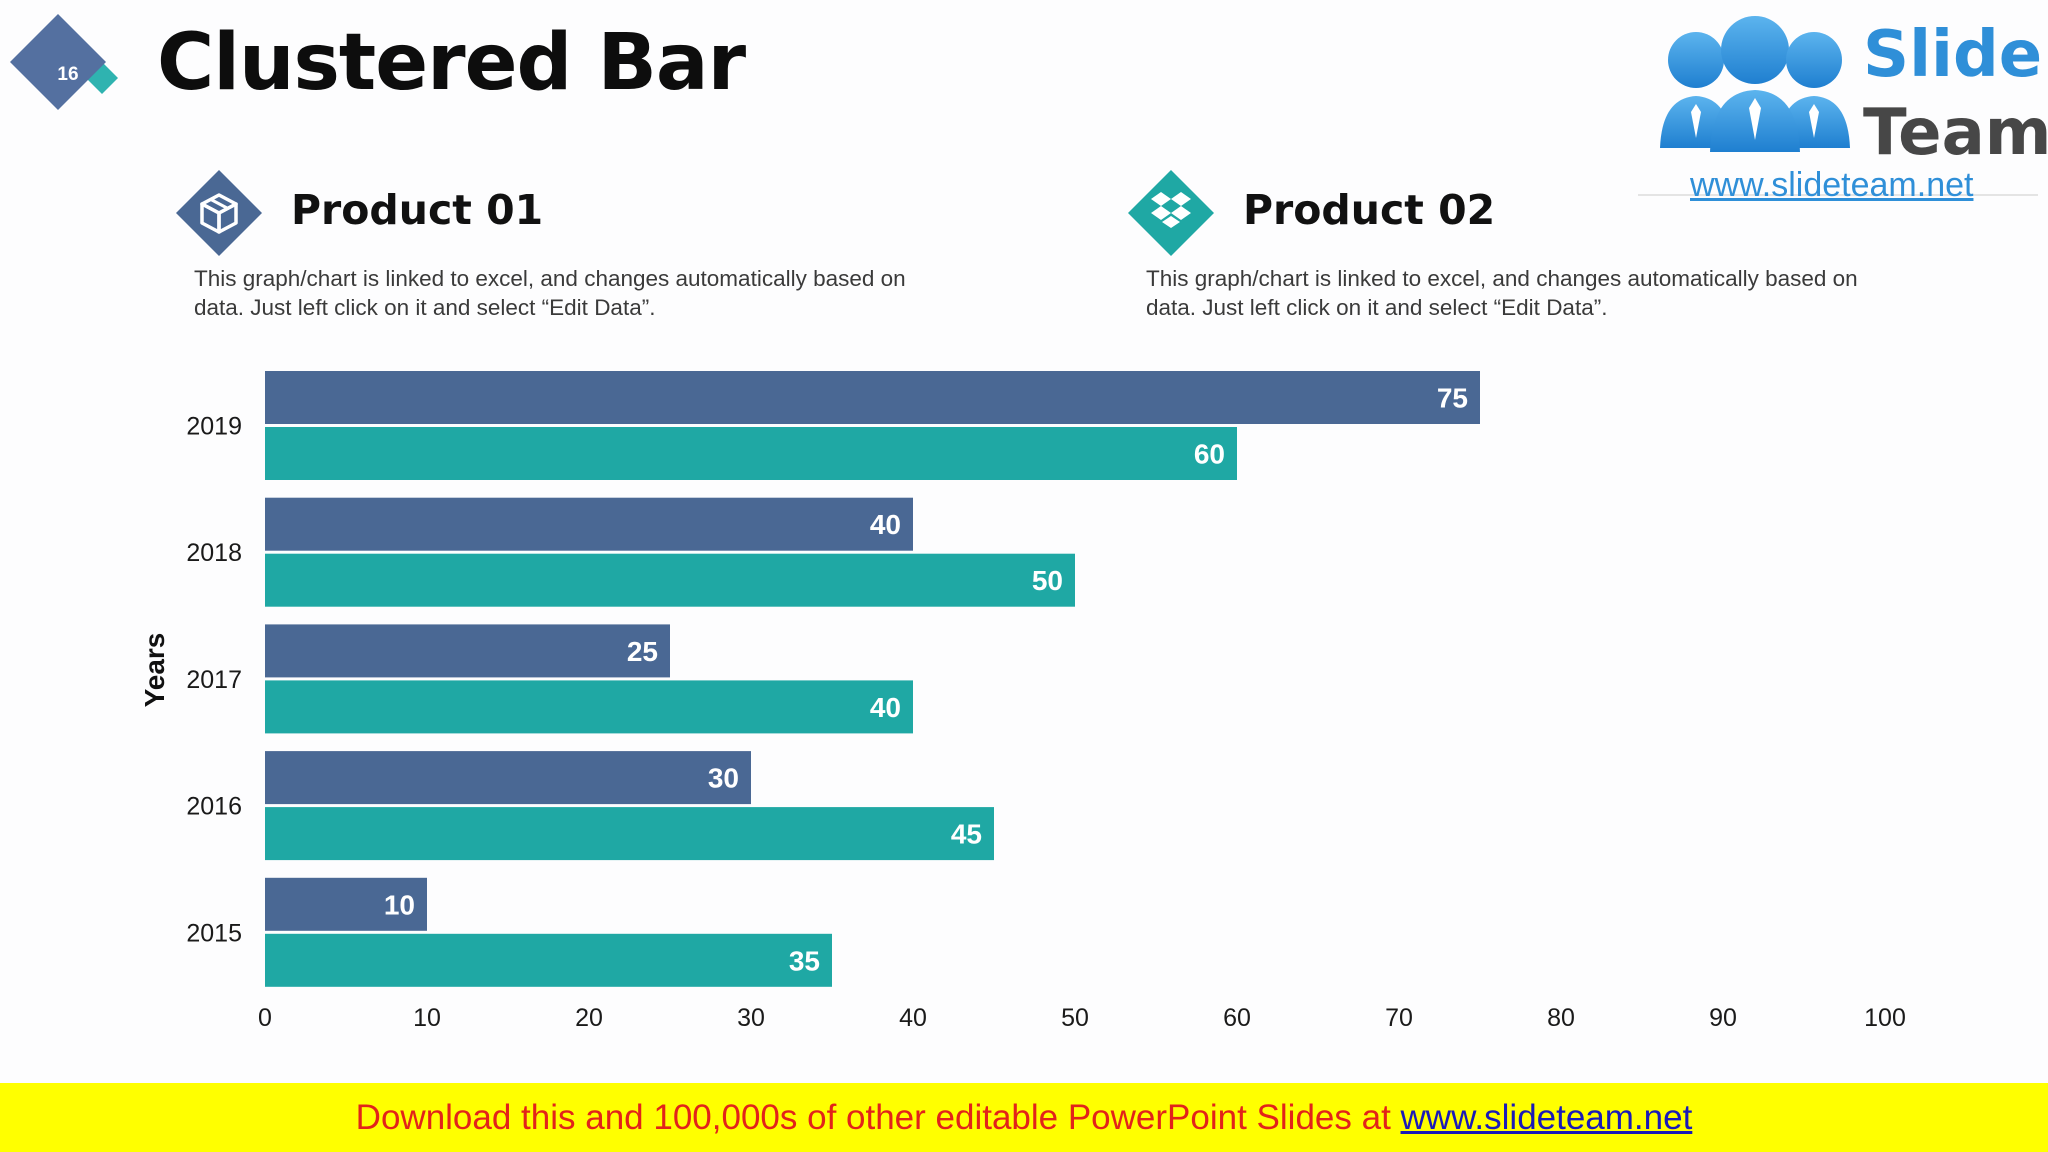 The image size is (2048, 1152). I want to click on logo-word-slide: Slide, so click(1953, 55).